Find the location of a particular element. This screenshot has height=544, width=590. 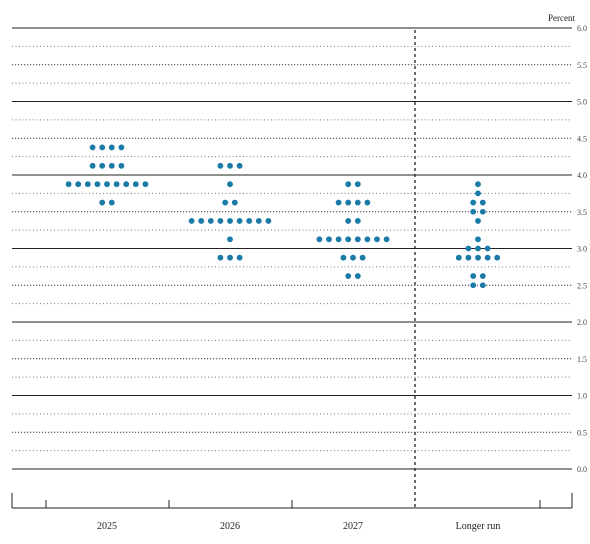

y-tick-label: 0.5 is located at coordinates (582, 432).